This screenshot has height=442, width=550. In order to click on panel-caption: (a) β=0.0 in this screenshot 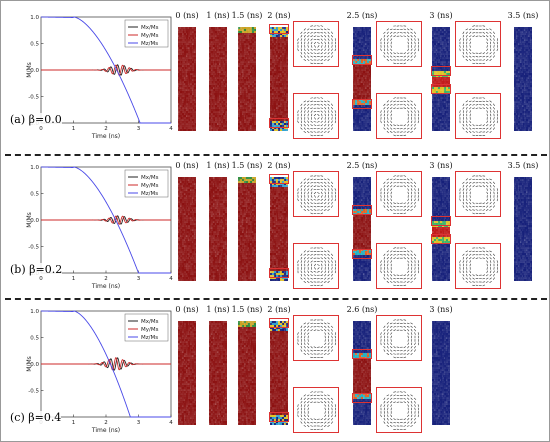, I will do `click(36, 119)`.